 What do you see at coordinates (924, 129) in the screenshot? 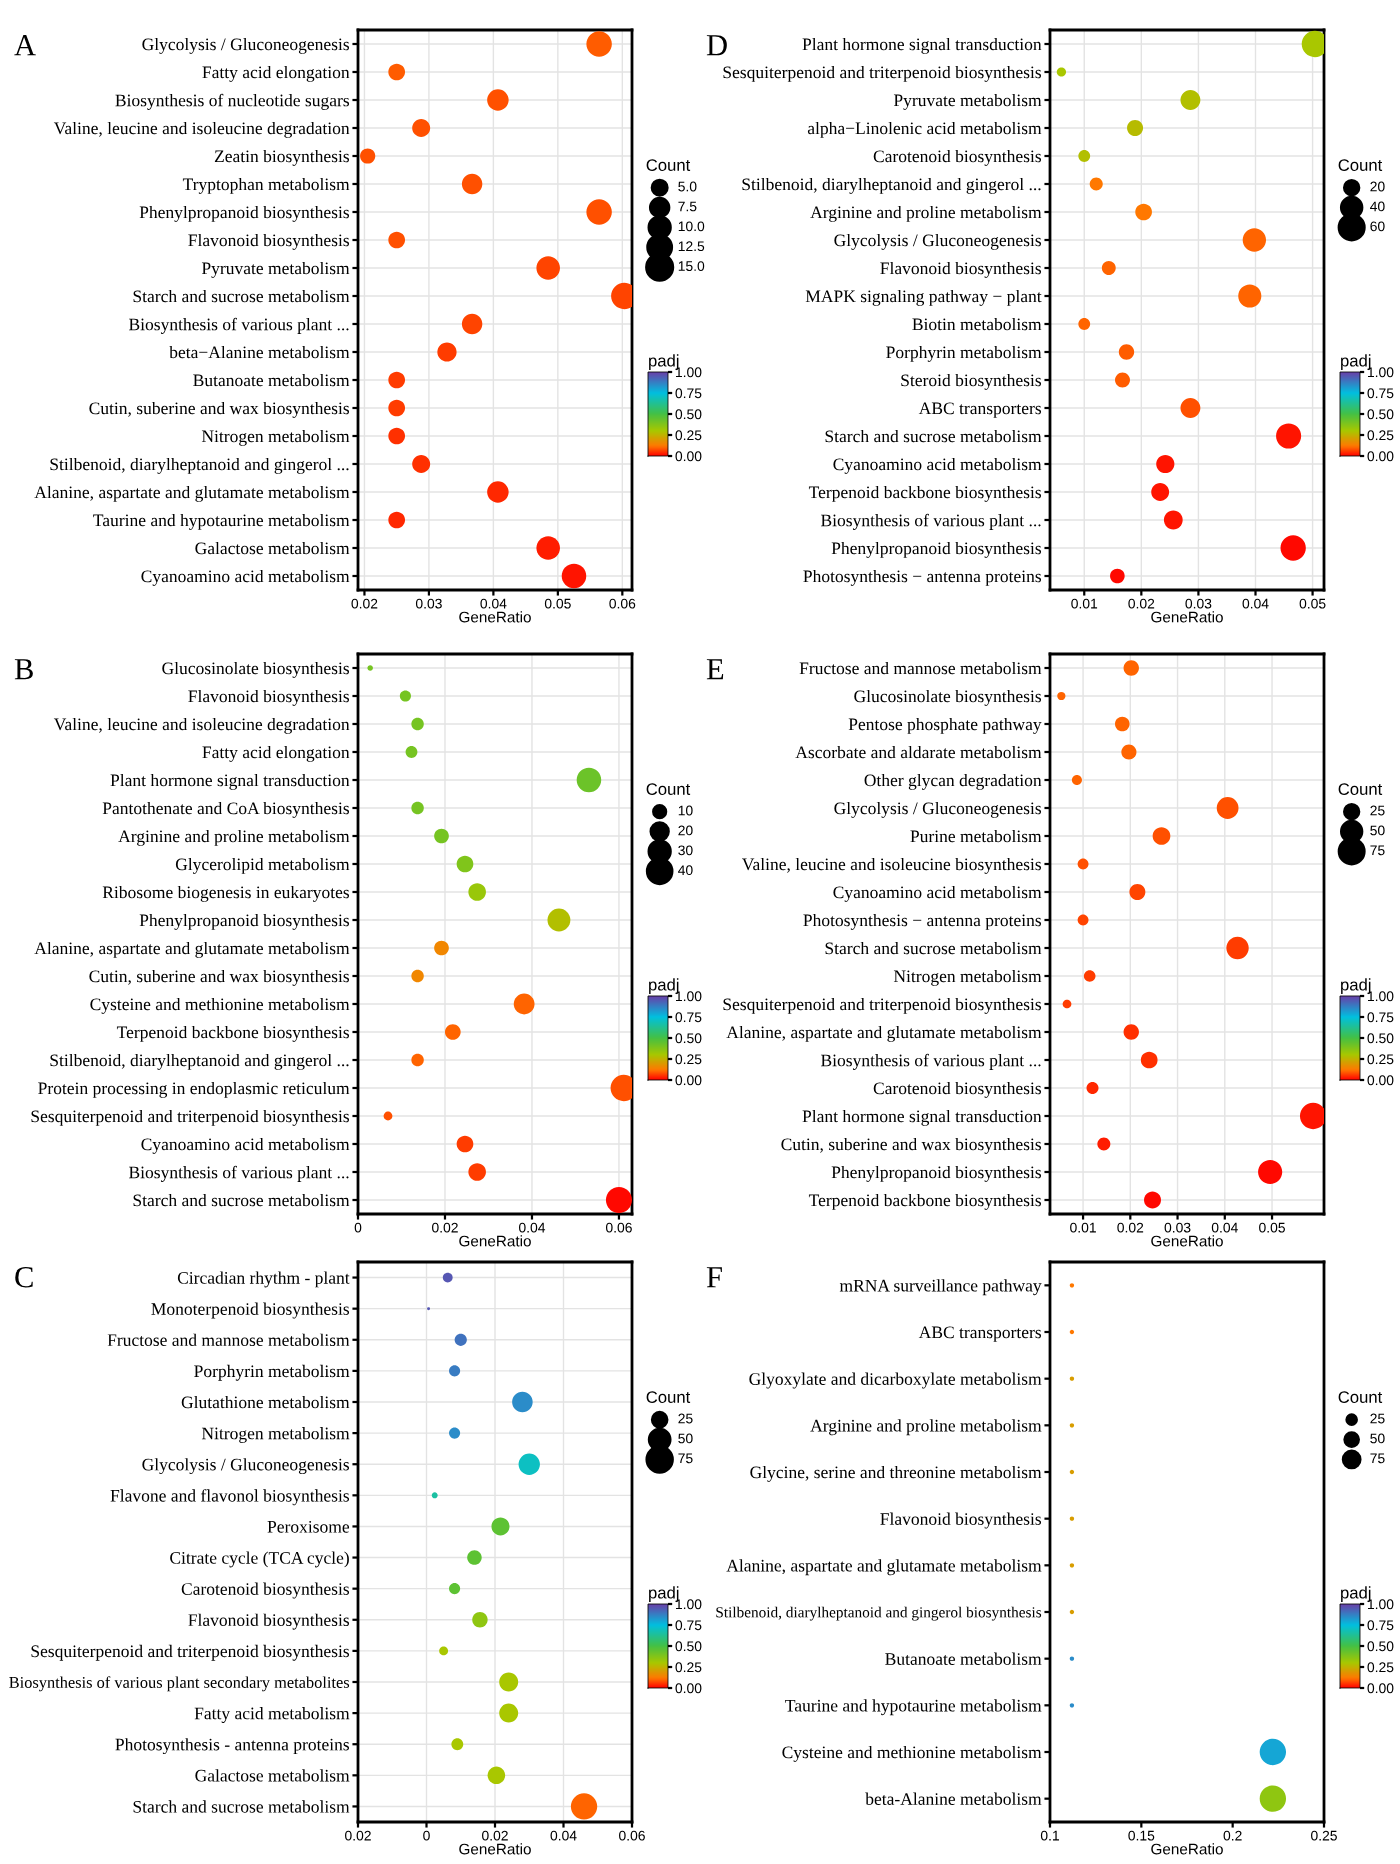
I see `y-tick-label: alpha−Linolenic acid metabolism` at bounding box center [924, 129].